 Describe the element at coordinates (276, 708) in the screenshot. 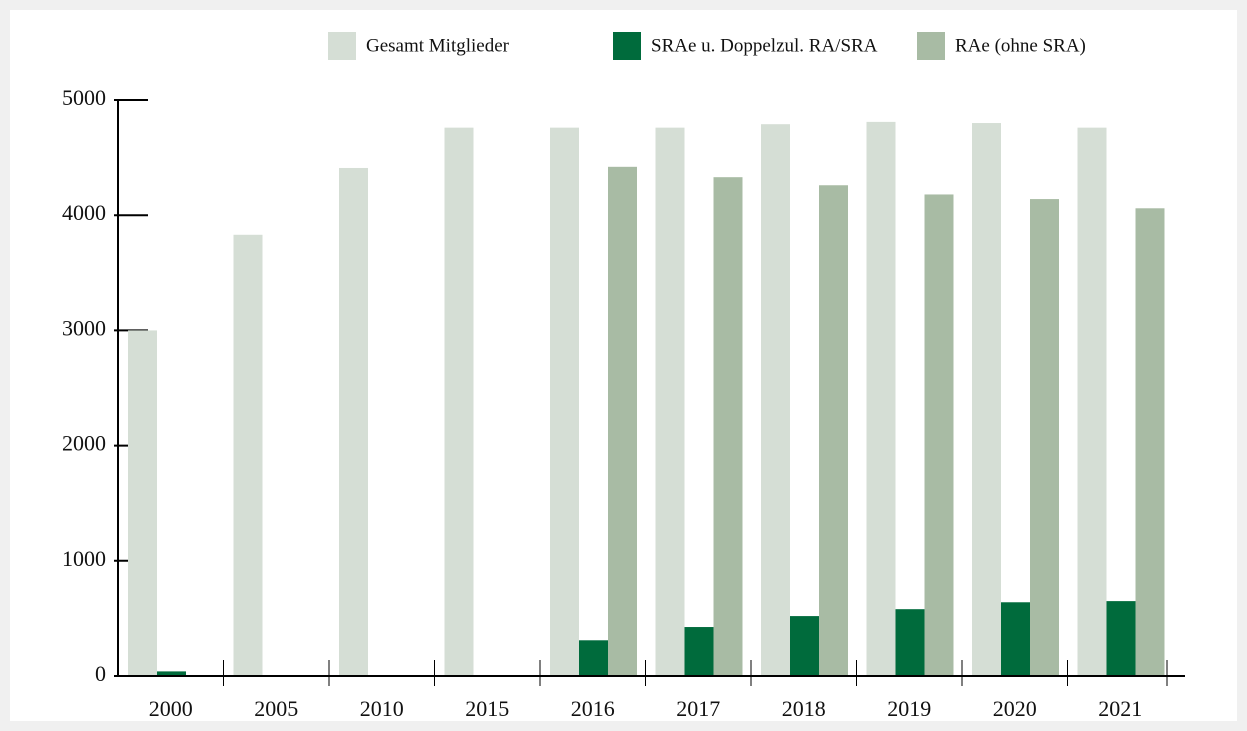

I see `x-tick-label: 2005` at that location.